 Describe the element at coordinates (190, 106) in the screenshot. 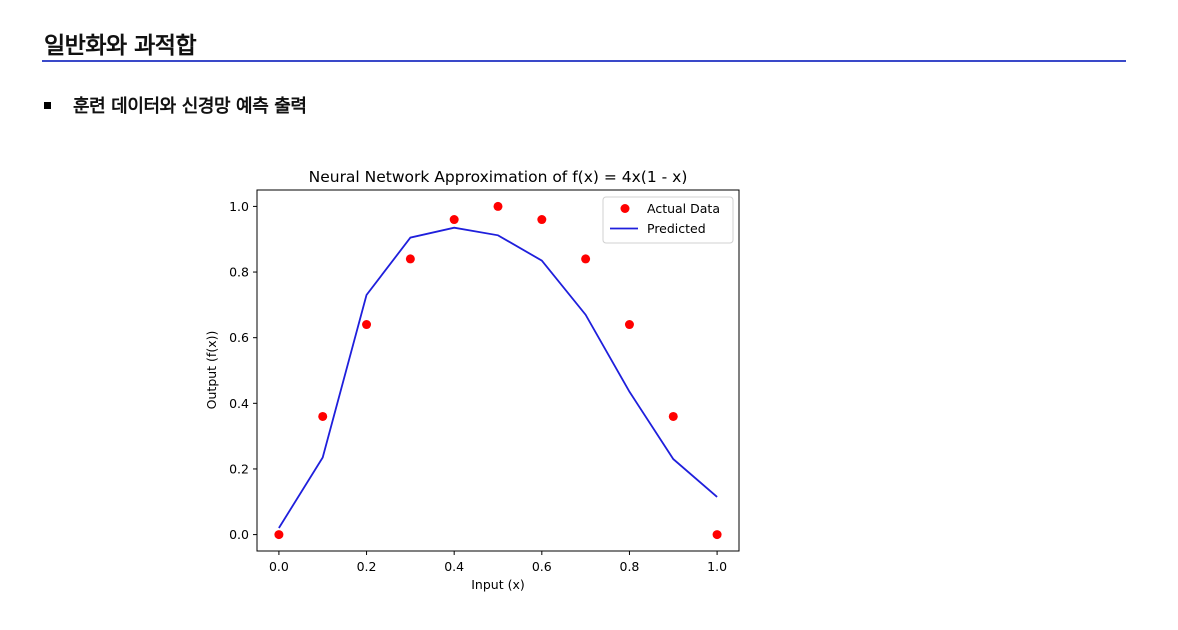

I see `bullet-text: 훈련 데이터와 신경망 예측 출력` at that location.